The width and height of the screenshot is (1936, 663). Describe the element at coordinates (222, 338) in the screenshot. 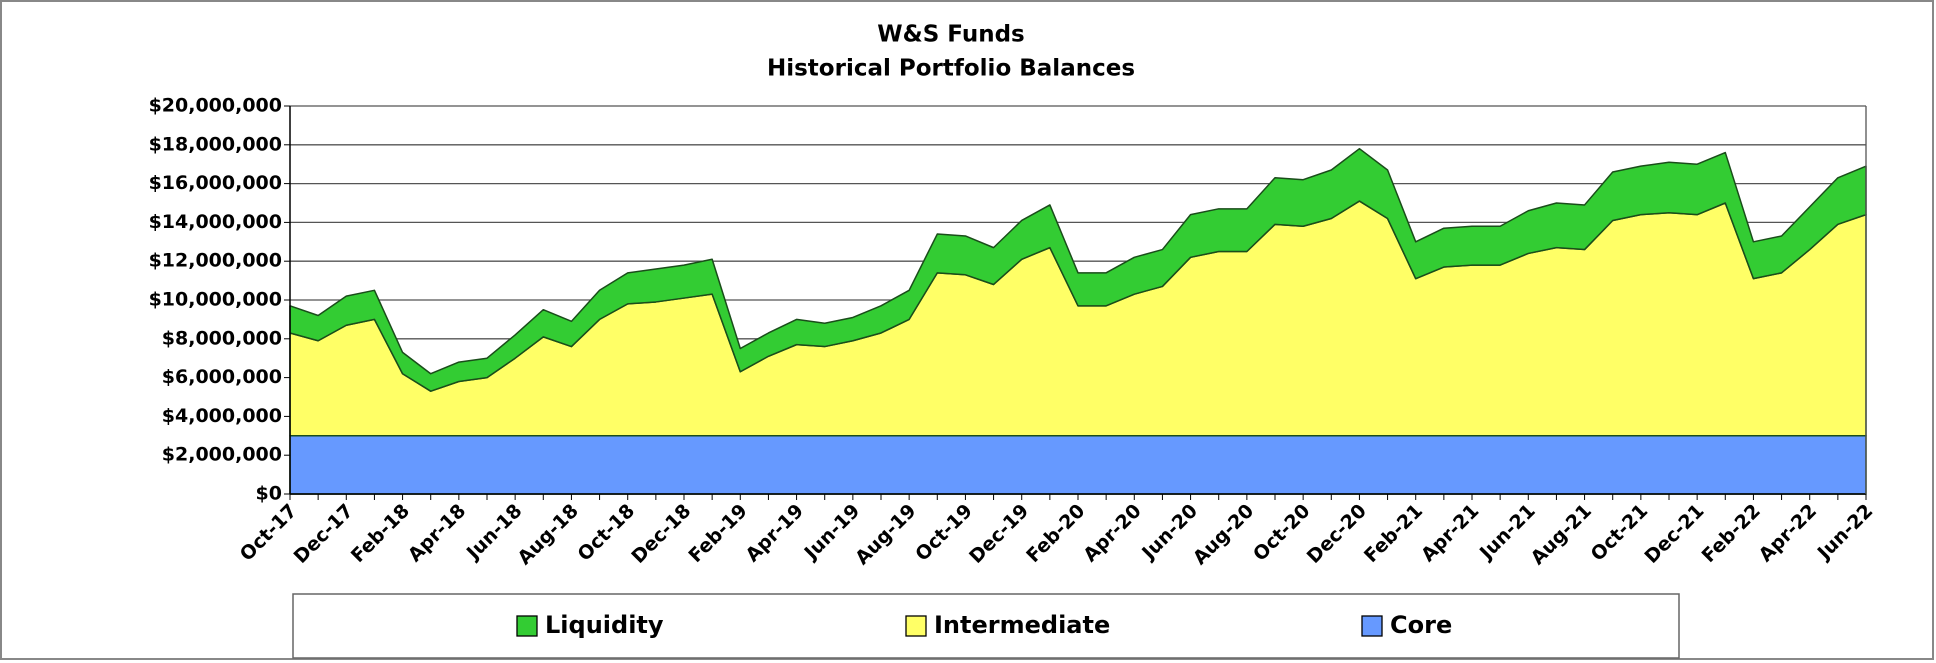

I see `y-tick-label: $8,000,000` at that location.